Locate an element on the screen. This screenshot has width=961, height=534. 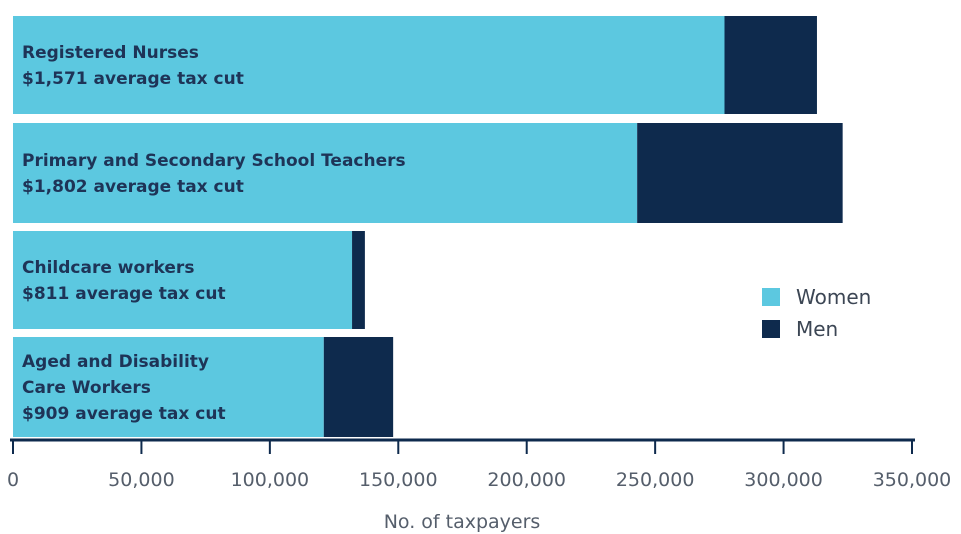
x-tick-label-1: 50,000 is located at coordinates (141, 480).